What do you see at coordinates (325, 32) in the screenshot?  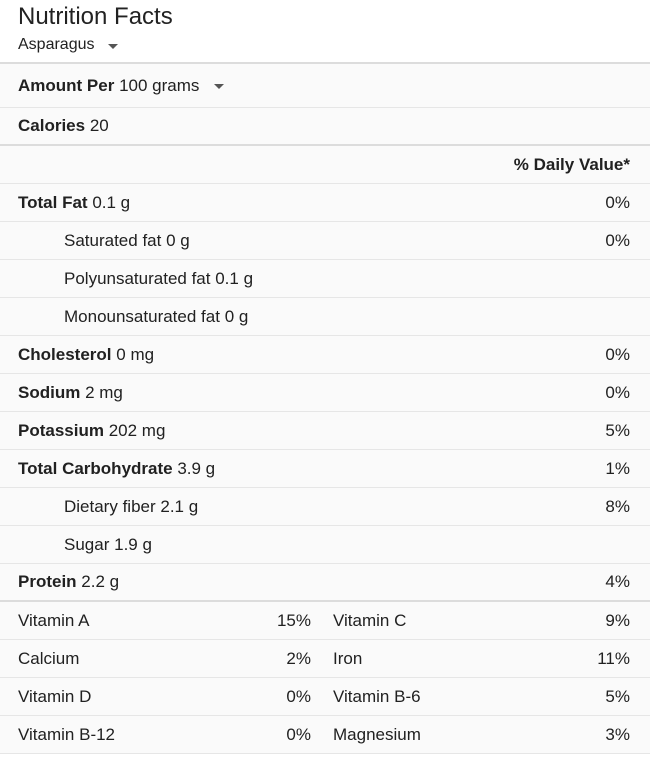 I see `nutrition-header: Nutrition Facts Asparagus` at bounding box center [325, 32].